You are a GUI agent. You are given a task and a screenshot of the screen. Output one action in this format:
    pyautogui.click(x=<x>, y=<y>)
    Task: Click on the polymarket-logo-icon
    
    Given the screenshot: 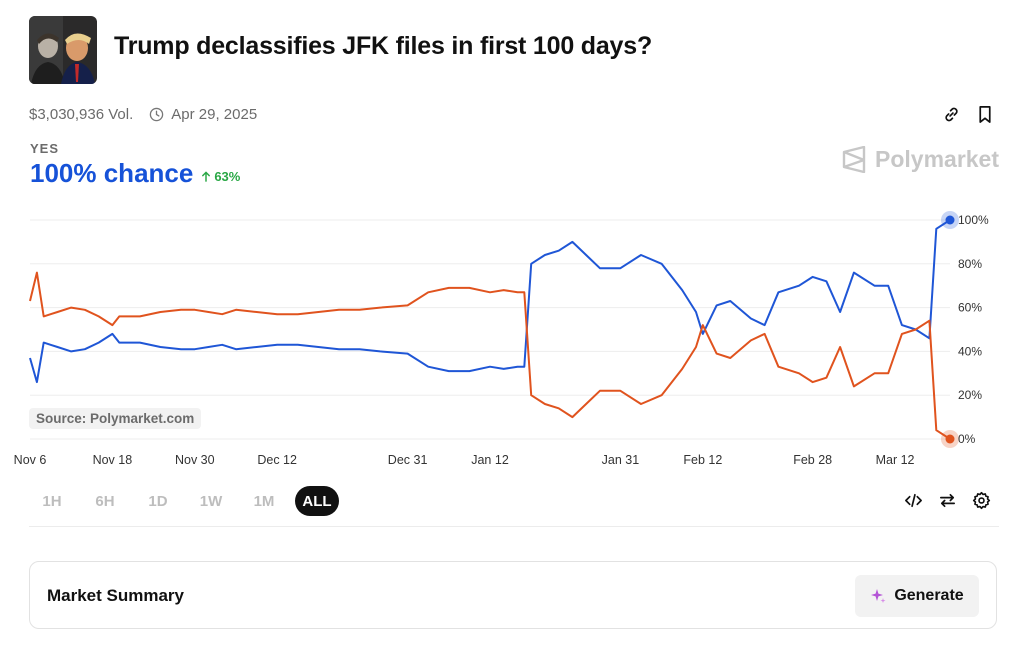 What is the action you would take?
    pyautogui.click(x=854, y=159)
    